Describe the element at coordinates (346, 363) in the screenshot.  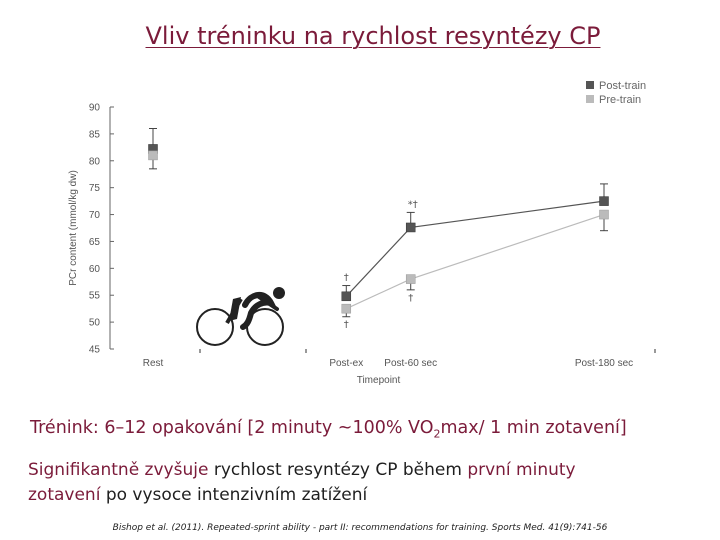
I see `x-tick-label: Post-ex` at that location.